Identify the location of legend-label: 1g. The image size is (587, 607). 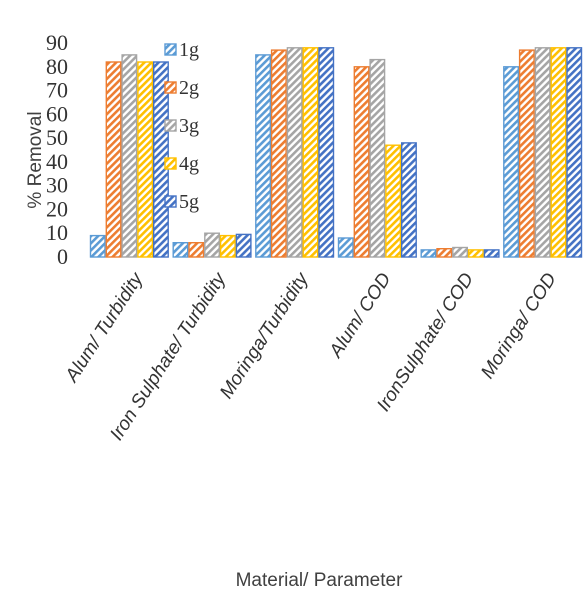
(189, 50).